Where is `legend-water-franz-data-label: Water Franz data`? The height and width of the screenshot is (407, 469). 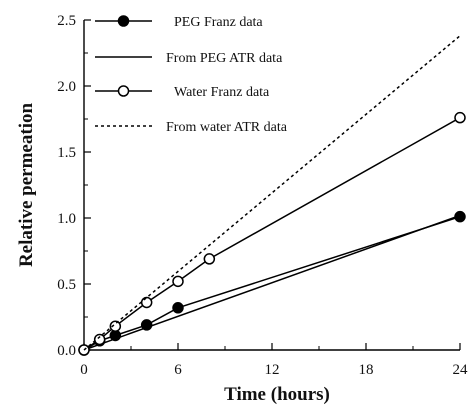
legend-water-franz-data-label: Water Franz data is located at coordinates (222, 92).